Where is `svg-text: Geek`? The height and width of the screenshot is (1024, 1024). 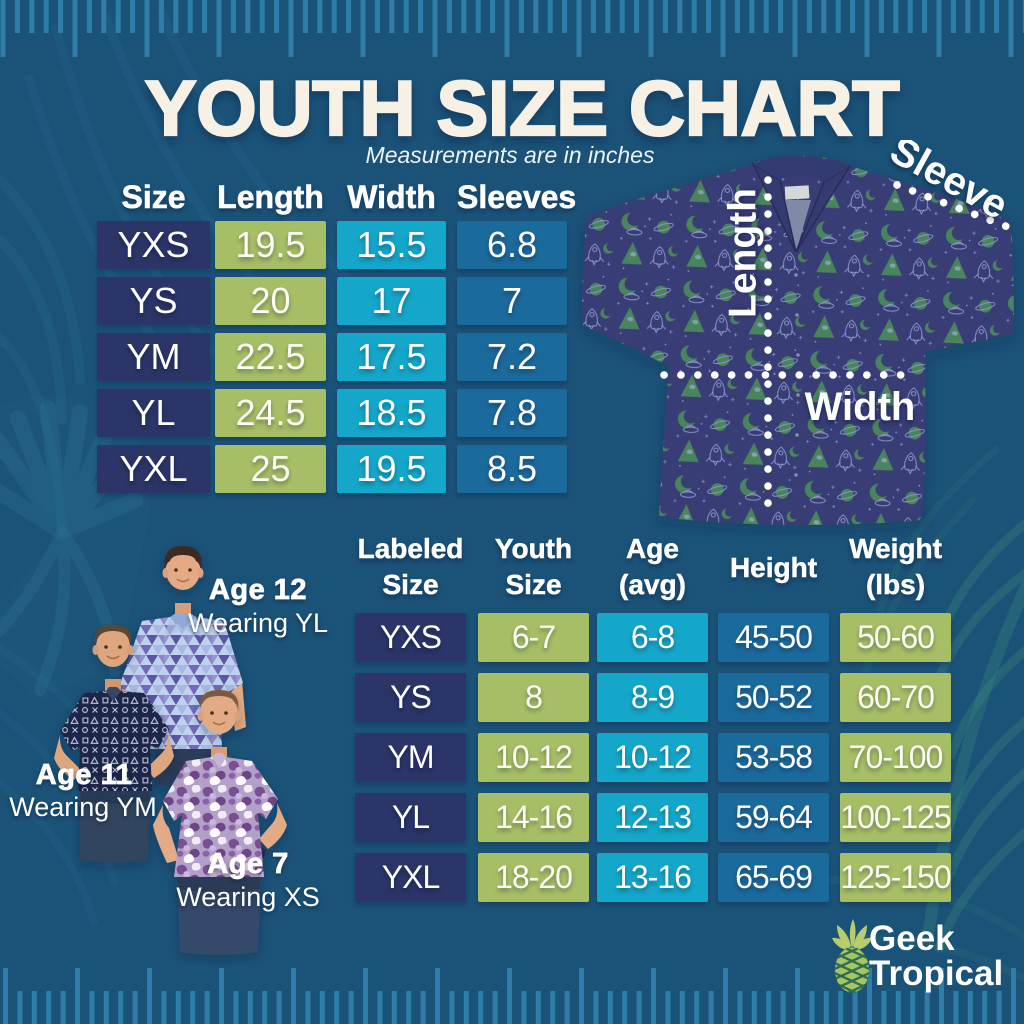
svg-text: Geek is located at coordinates (912, 938).